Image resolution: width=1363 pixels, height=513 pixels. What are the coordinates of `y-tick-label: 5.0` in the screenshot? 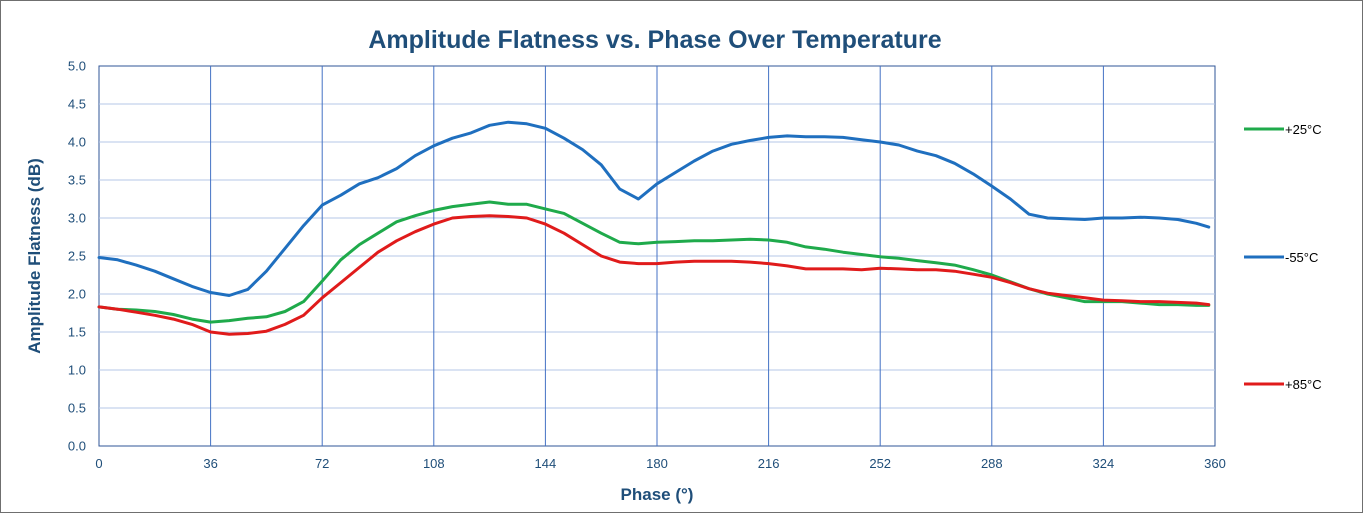 It's located at (77, 66).